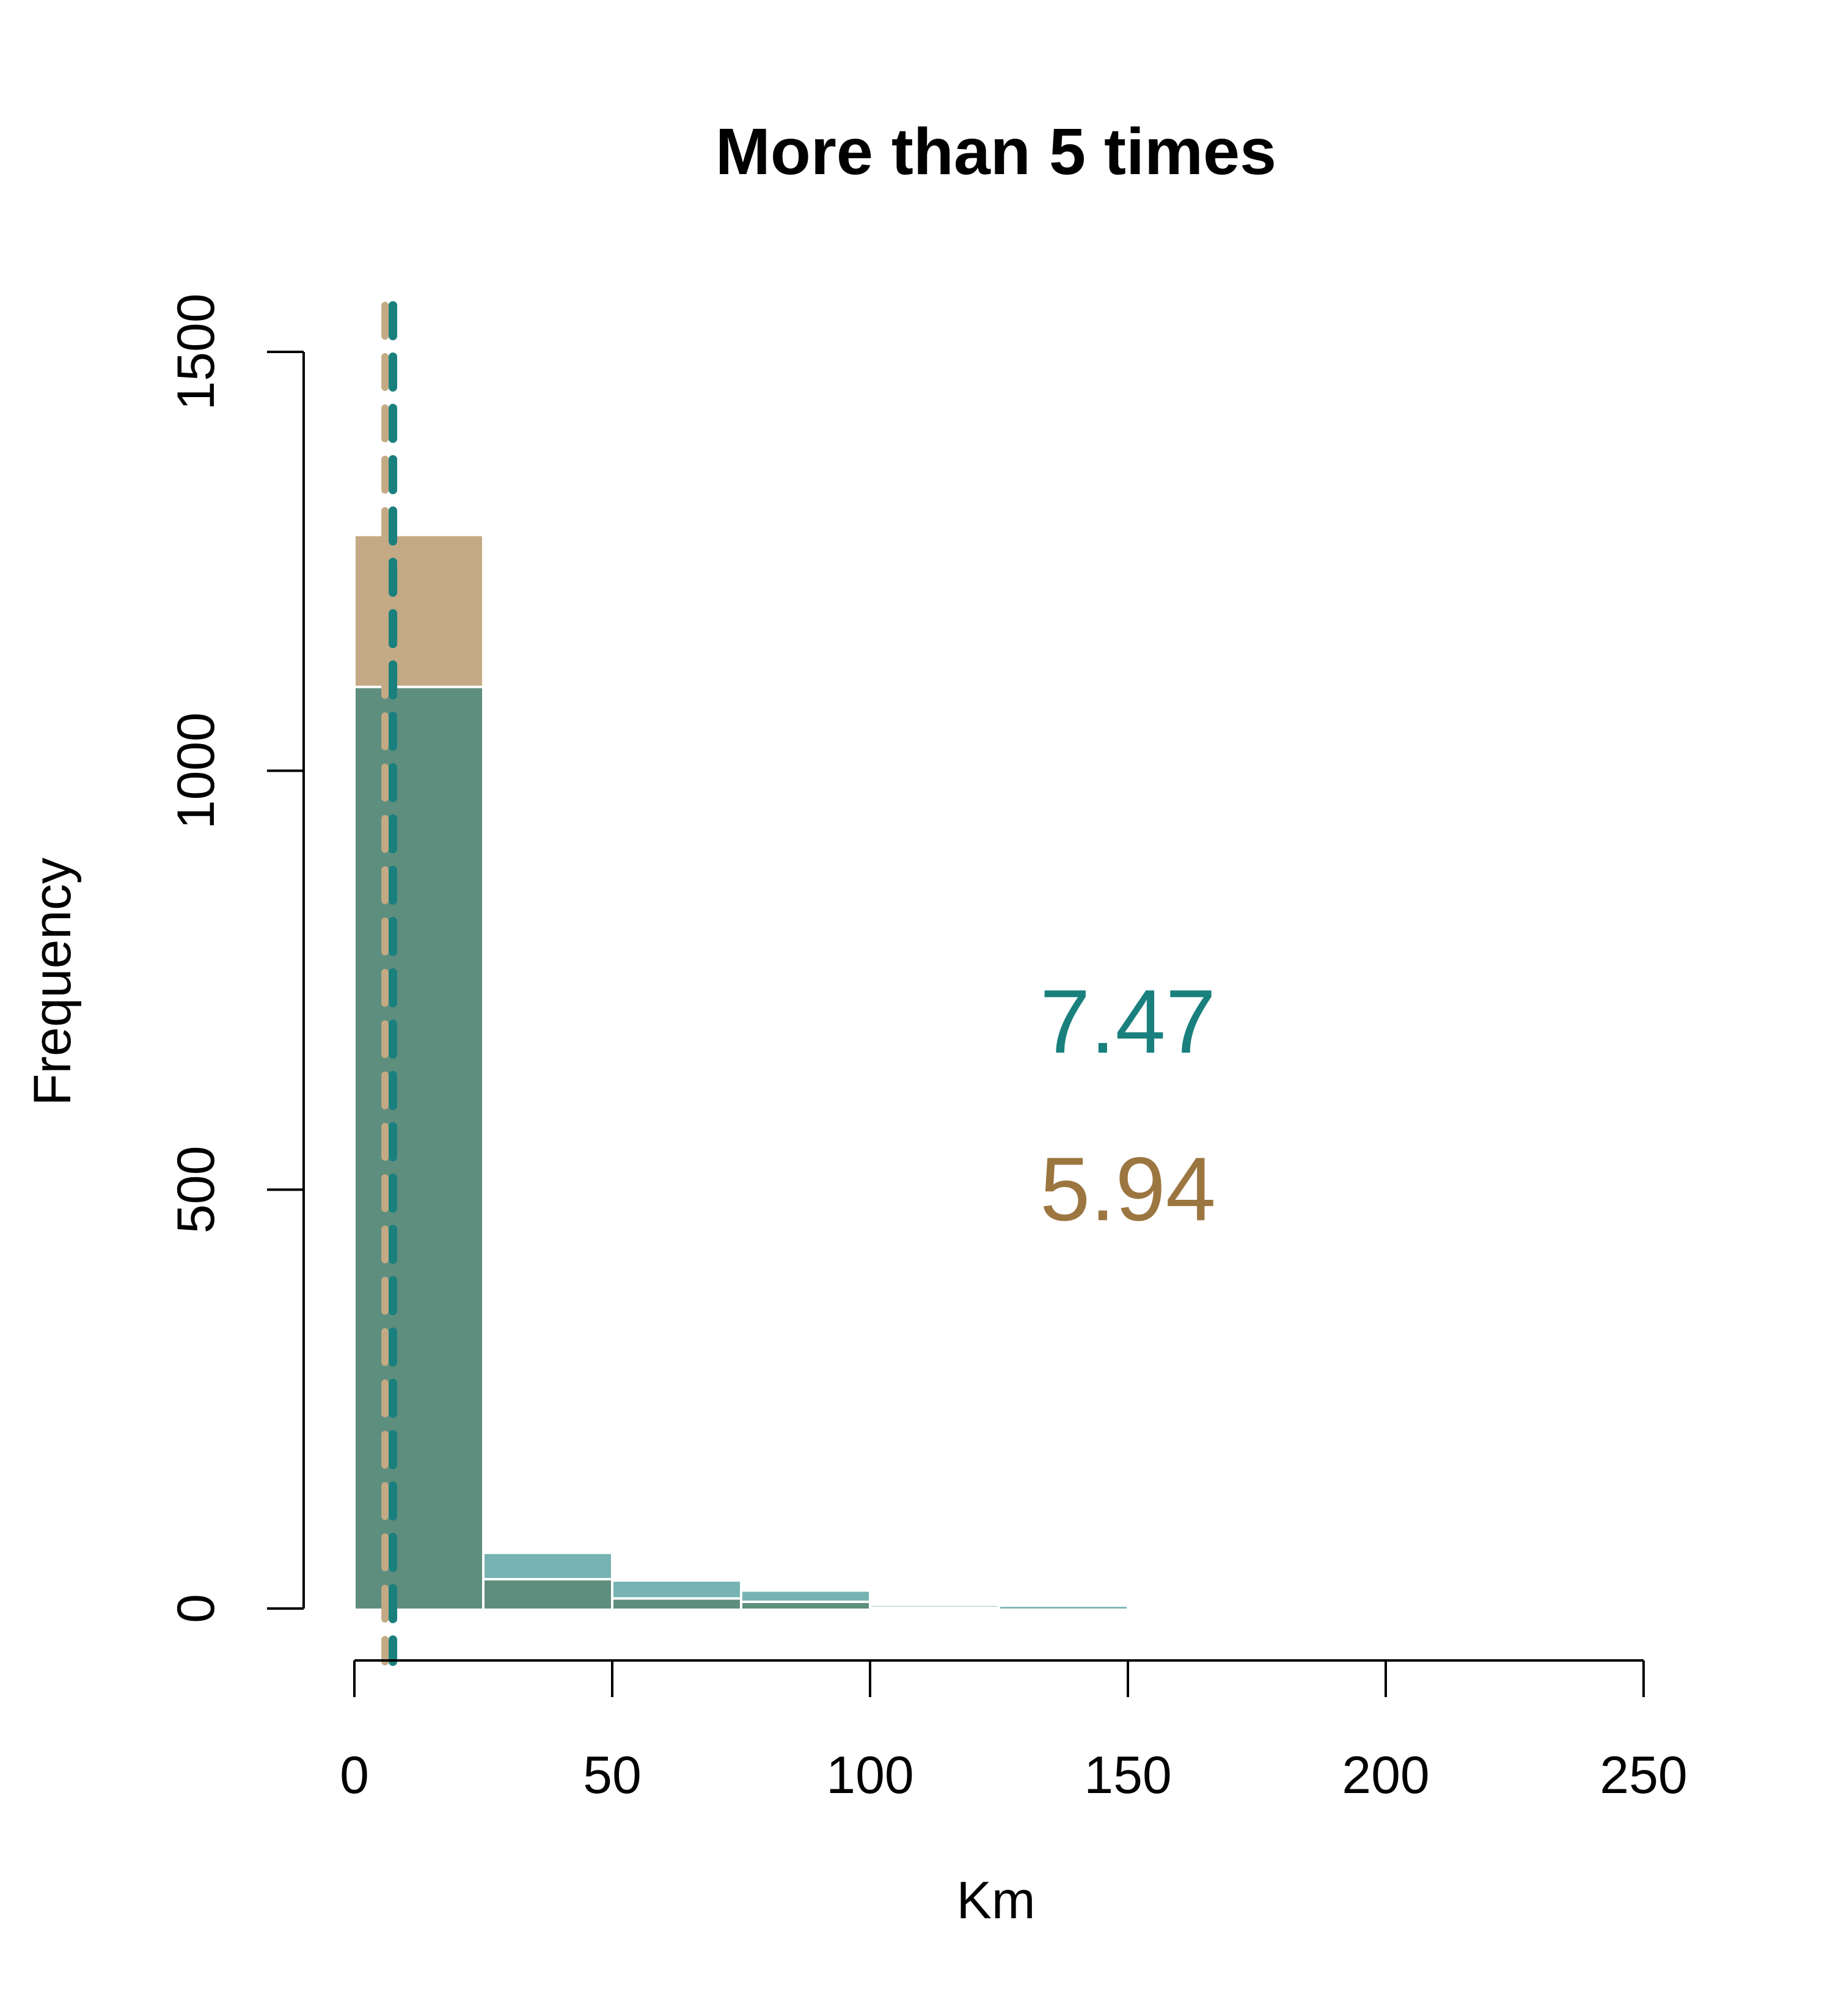 Image resolution: width=1833 pixels, height=2016 pixels. Describe the element at coordinates (1014, 1732) in the screenshot. I see `x-axis: 0 50 100 150 200 250` at that location.